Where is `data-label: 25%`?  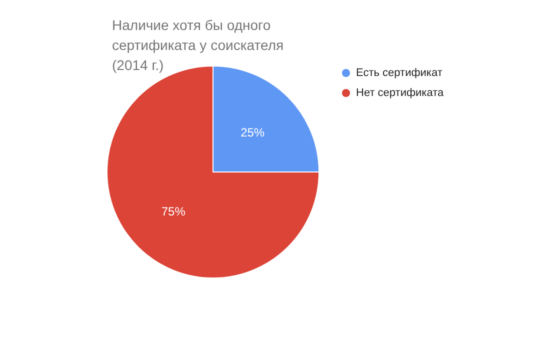
data-label: 25% is located at coordinates (252, 132).